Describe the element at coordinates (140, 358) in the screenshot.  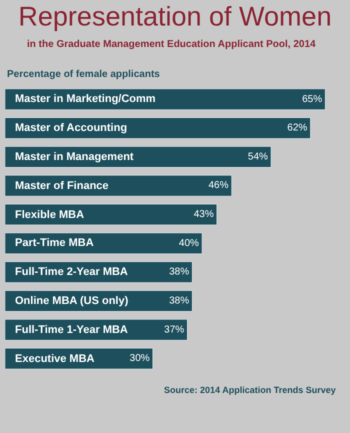
I see `data-label: 30%` at that location.